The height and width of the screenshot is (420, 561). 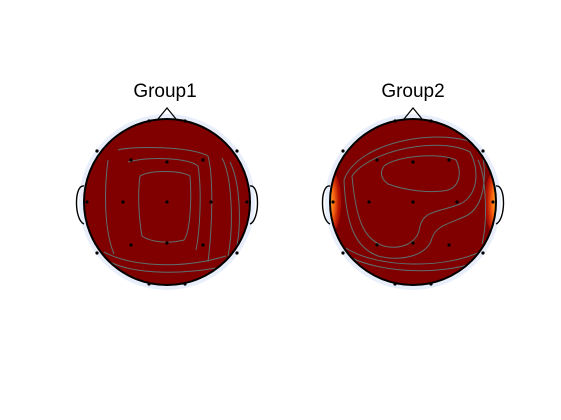 What do you see at coordinates (164, 91) in the screenshot?
I see `panel-title-group1: Group1` at bounding box center [164, 91].